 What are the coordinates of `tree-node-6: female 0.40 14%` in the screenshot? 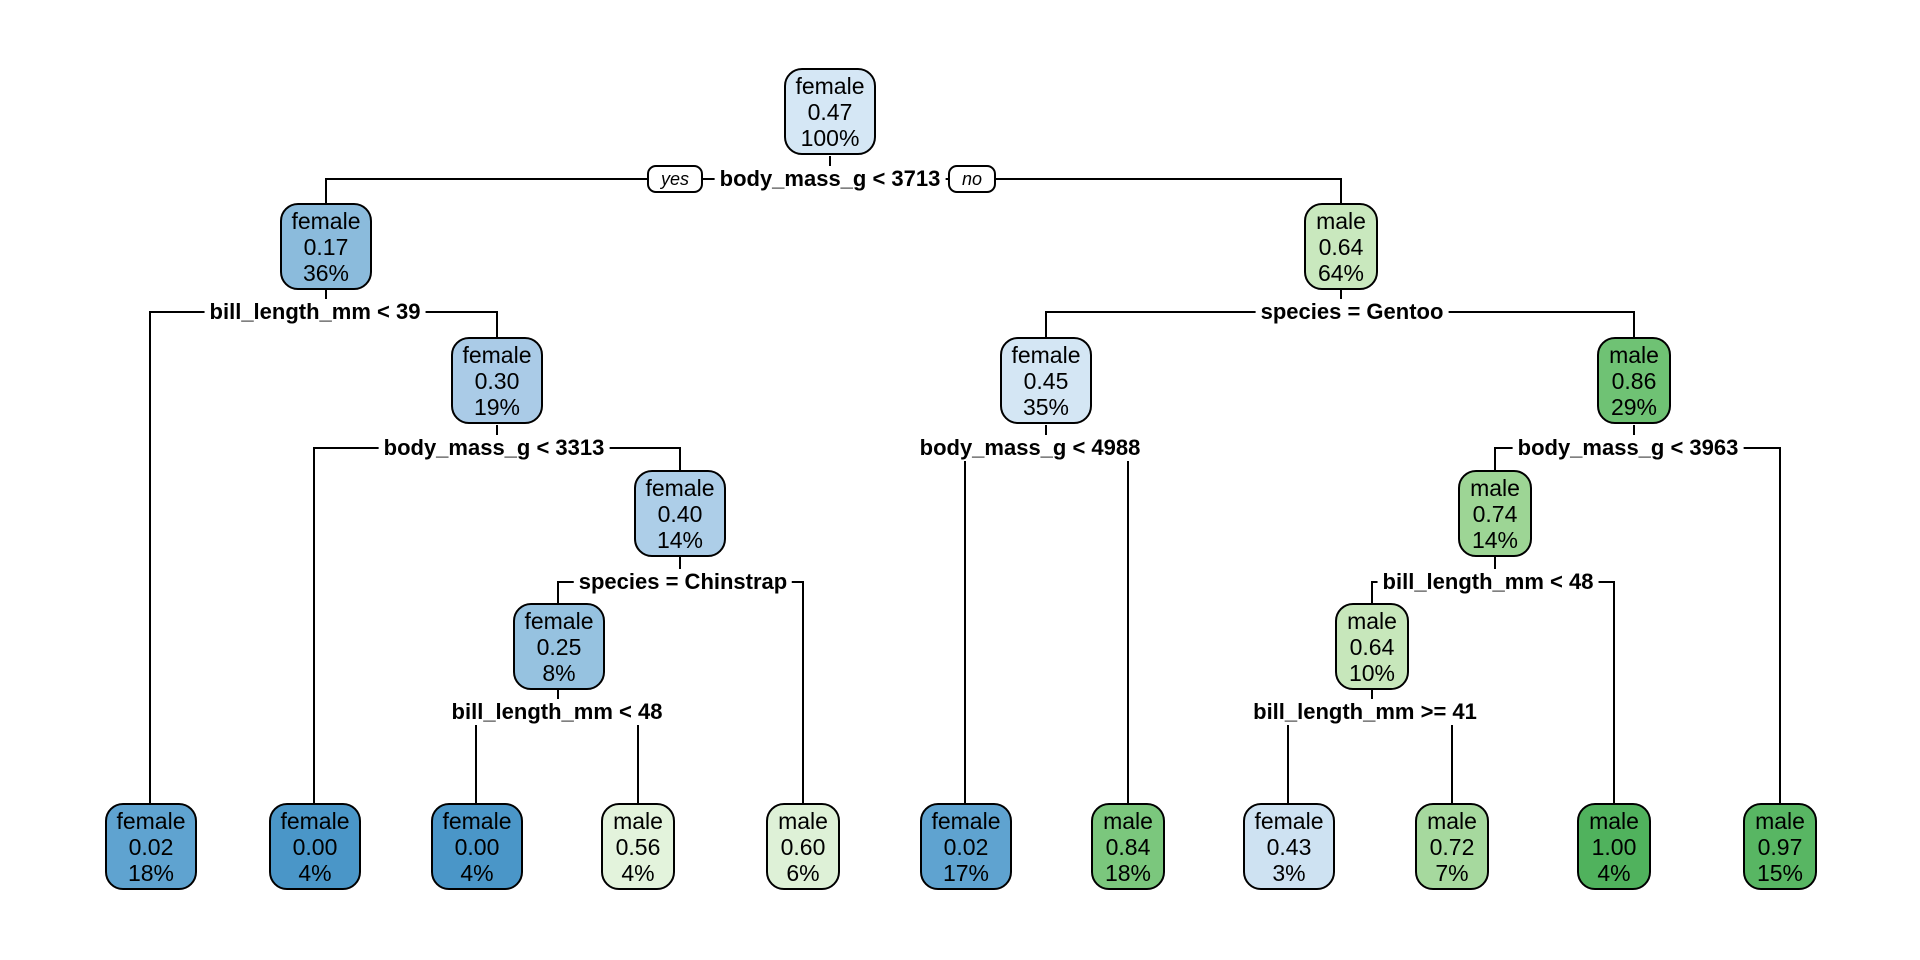 It's located at (680, 513).